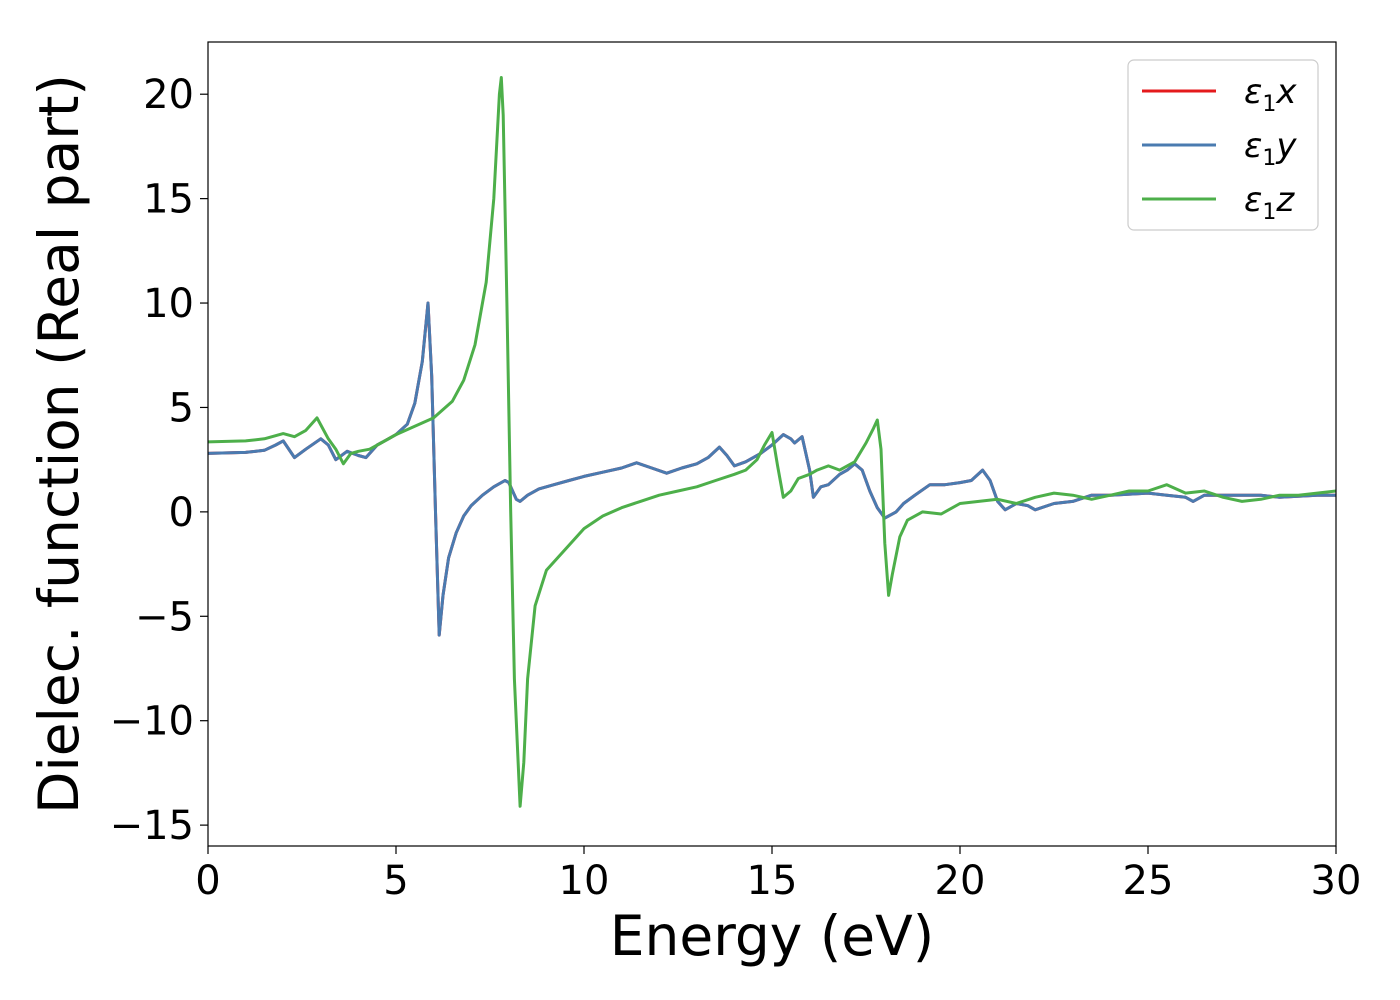 This screenshot has height=1000, width=1400. Describe the element at coordinates (152, 722) in the screenshot. I see `y-tick-label: −10` at that location.